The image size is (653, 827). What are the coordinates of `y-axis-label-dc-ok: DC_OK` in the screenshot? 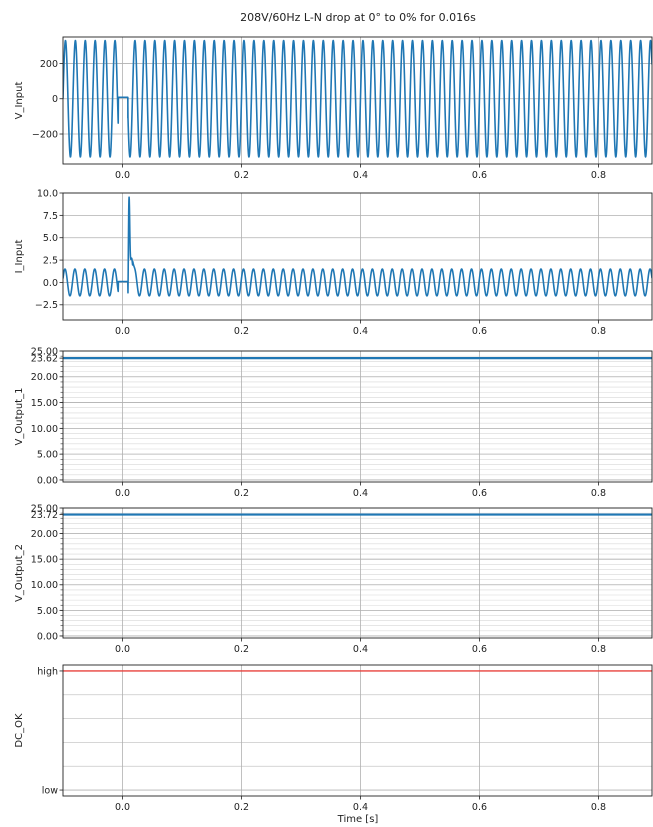 It's located at (19, 730).